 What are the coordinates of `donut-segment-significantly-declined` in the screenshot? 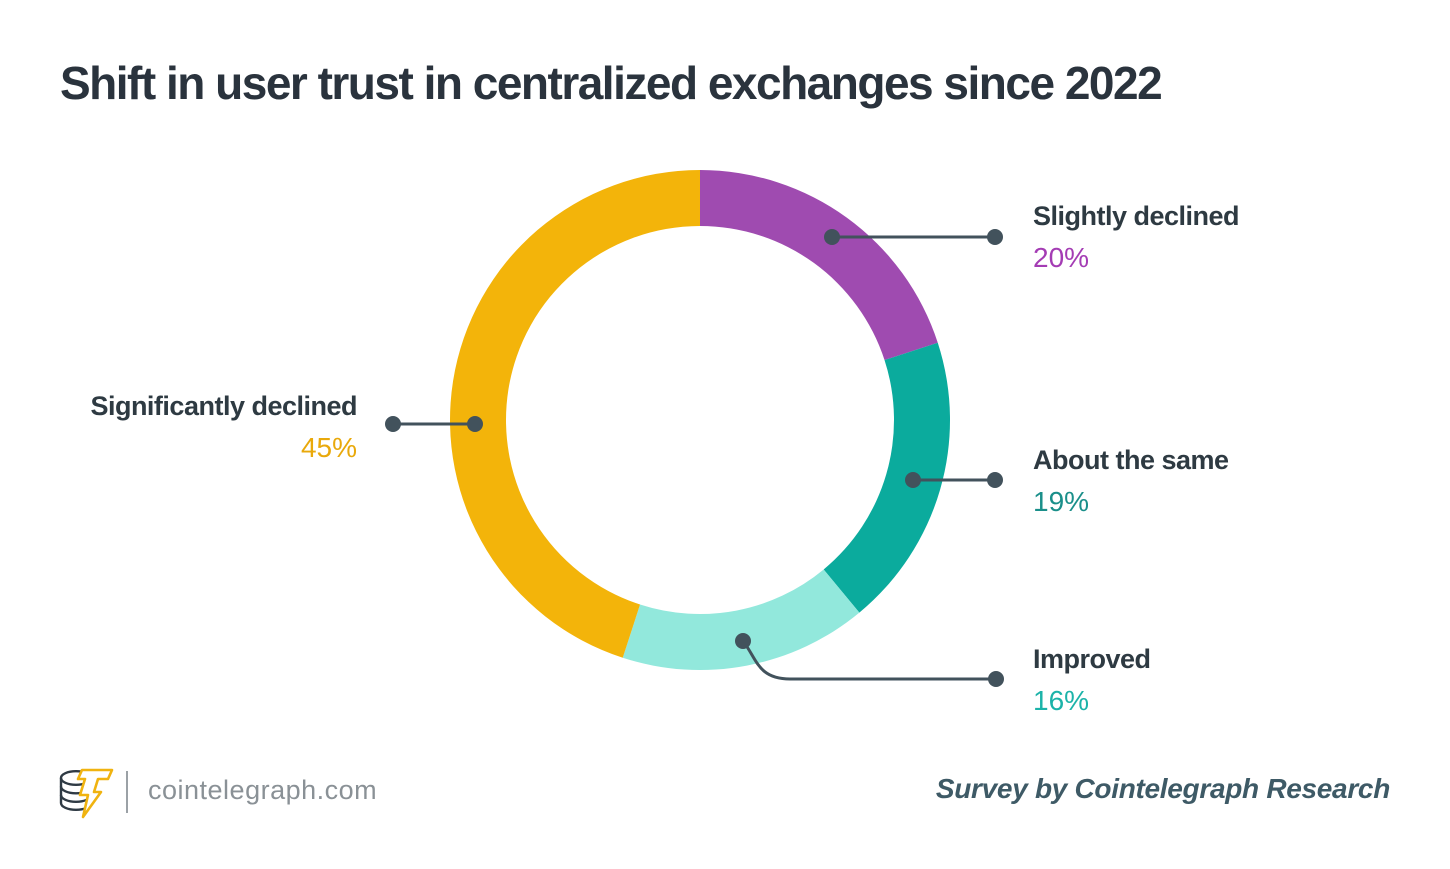 It's located at (575, 414).